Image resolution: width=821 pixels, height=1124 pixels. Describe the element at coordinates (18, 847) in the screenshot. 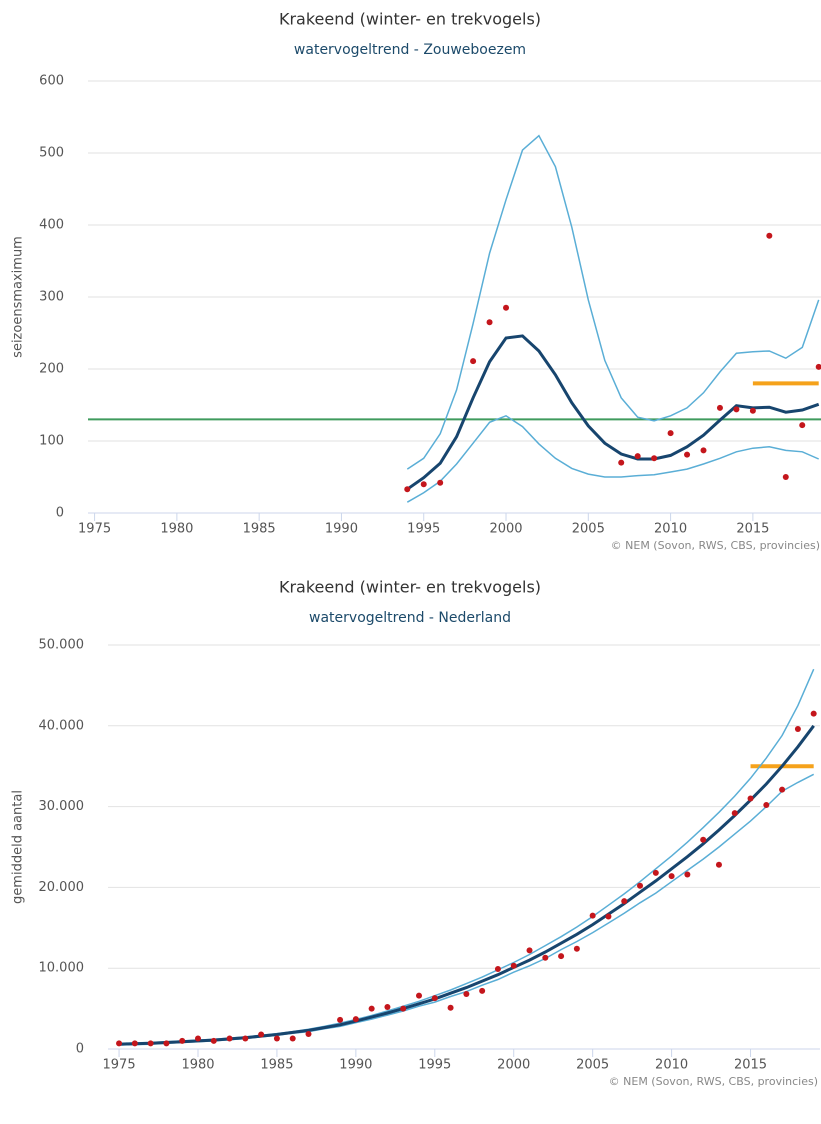

I see `y-axis-label: gemiddeld aantal` at that location.